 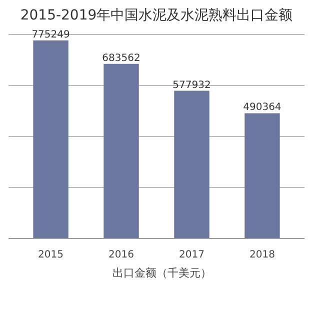 What do you see at coordinates (121, 58) in the screenshot?
I see `data-label: 683562` at bounding box center [121, 58].